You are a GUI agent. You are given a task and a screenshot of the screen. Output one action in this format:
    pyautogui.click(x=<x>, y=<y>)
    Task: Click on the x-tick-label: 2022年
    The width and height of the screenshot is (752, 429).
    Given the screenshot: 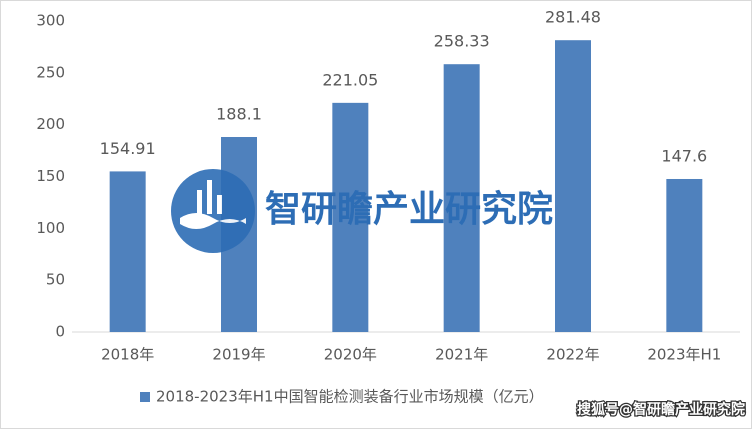 What is the action you would take?
    pyautogui.click(x=572, y=355)
    